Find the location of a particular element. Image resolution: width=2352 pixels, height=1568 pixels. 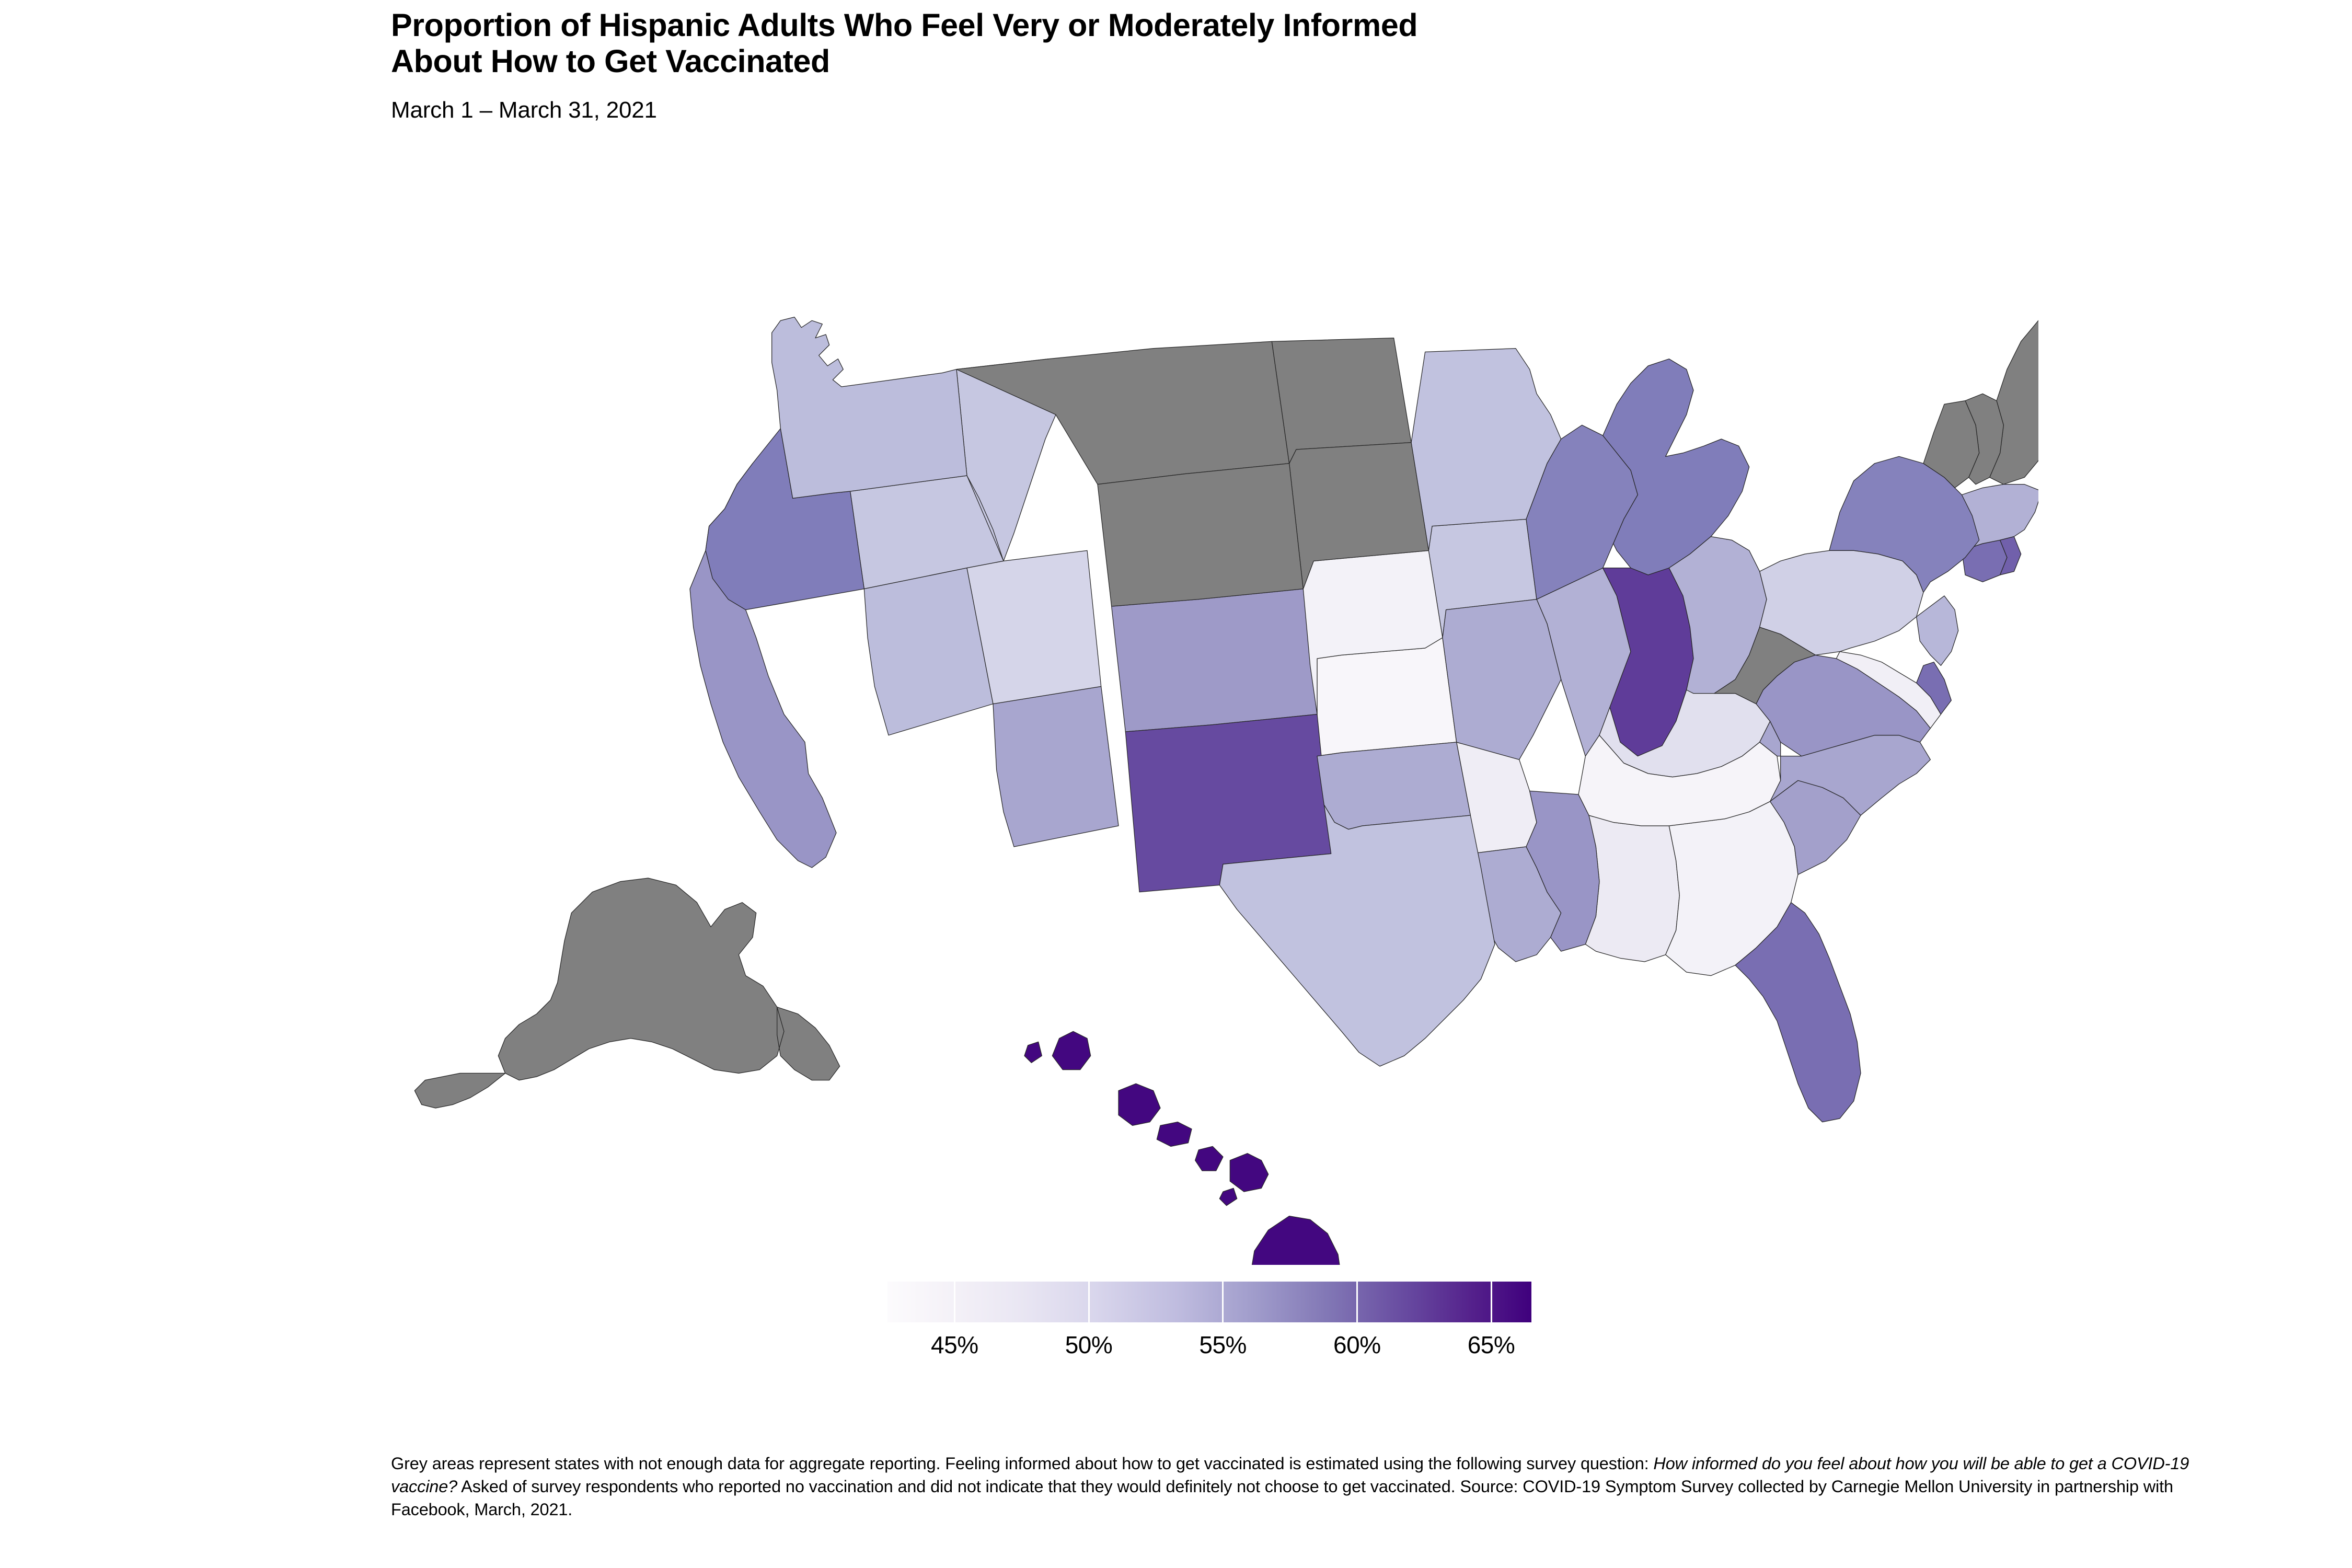

colorbar-tick-labels: 45% 50% 55% 60% 65% is located at coordinates (1209, 1349).